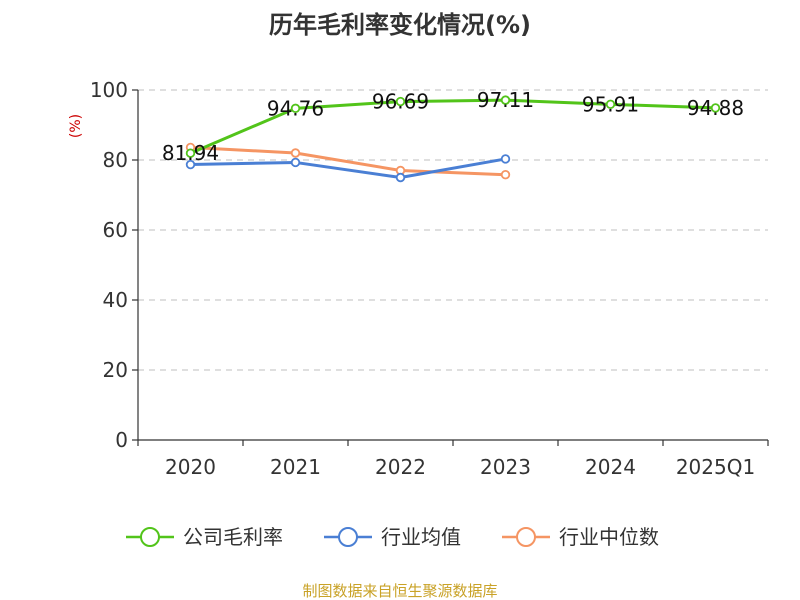 The height and width of the screenshot is (600, 800). I want to click on data-label: 97.11, so click(505, 100).